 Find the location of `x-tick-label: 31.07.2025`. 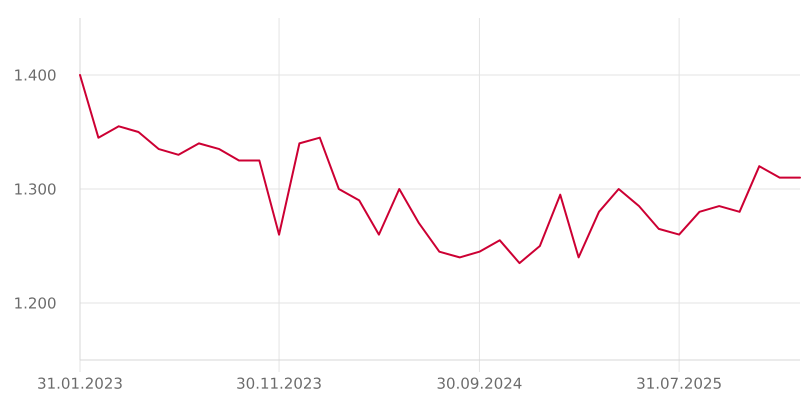

x-tick-label: 31.07.2025 is located at coordinates (679, 383).